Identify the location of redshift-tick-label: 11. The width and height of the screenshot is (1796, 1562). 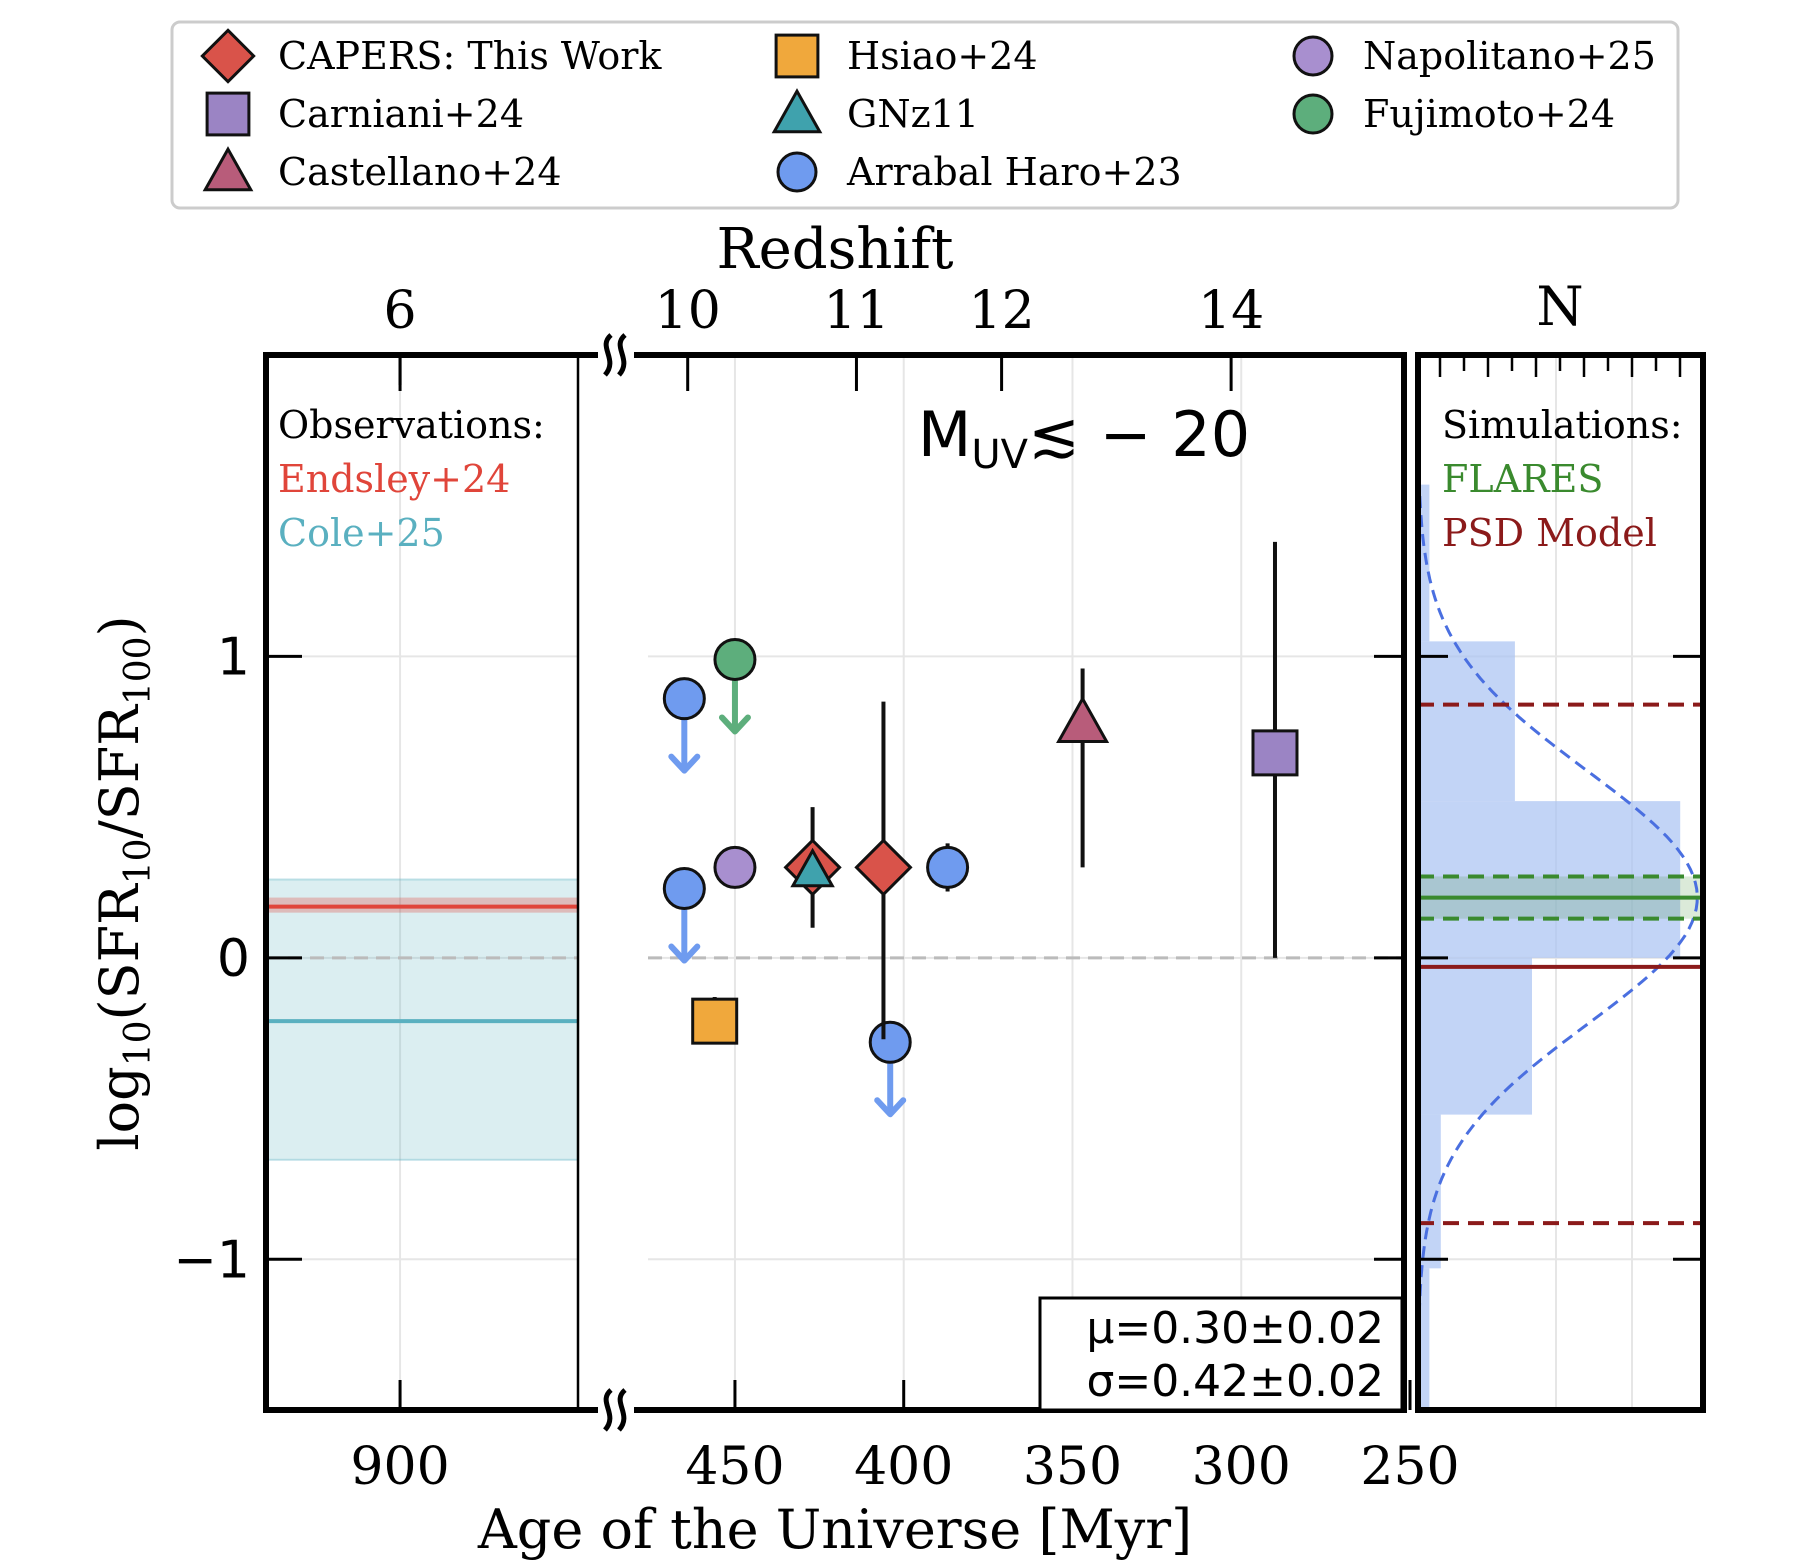
(856, 311).